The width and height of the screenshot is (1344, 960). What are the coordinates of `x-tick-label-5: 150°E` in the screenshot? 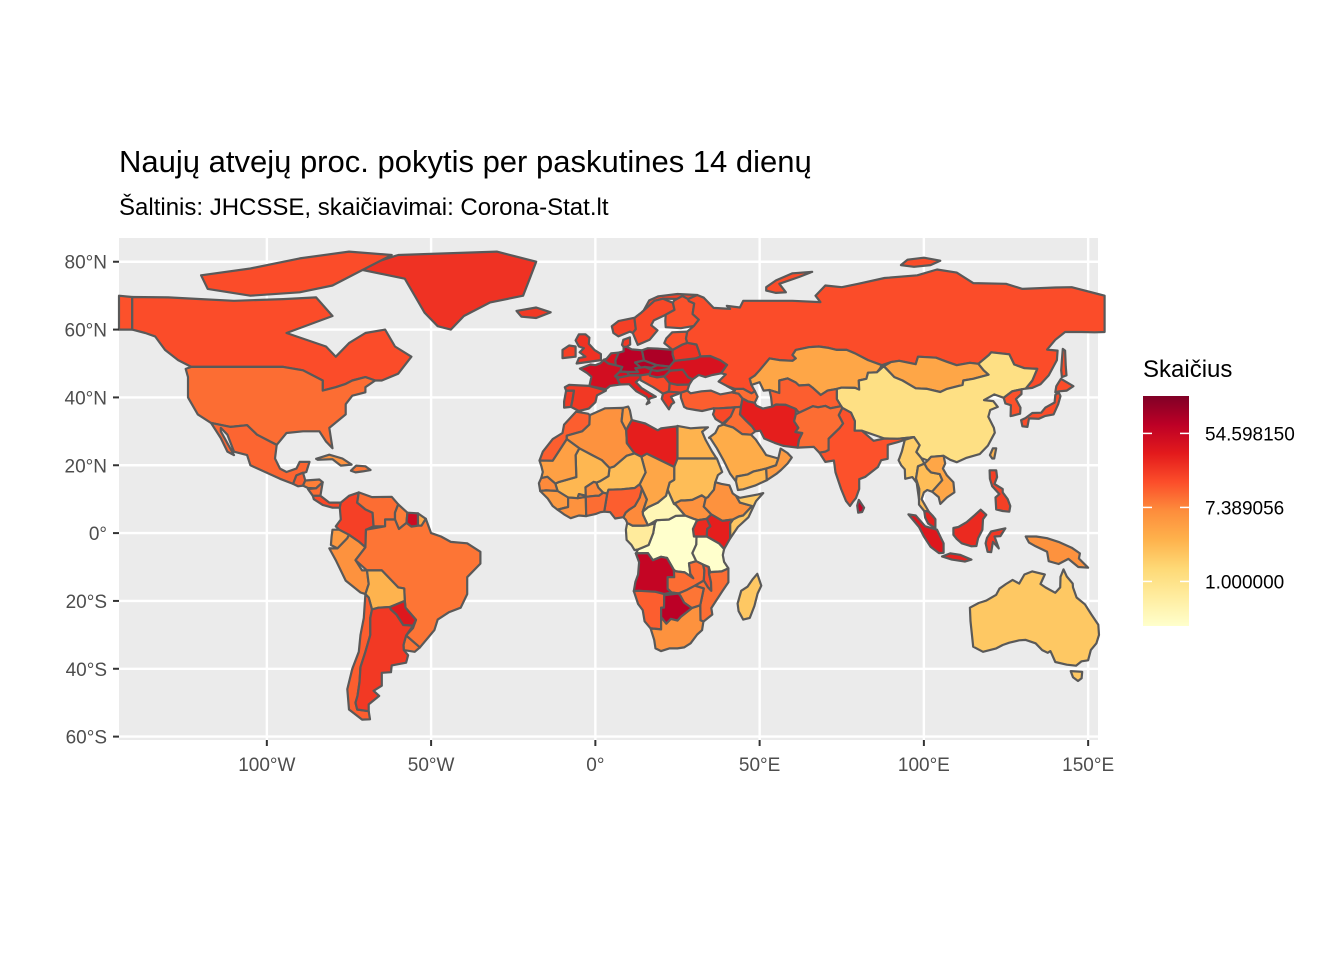 It's located at (1088, 765).